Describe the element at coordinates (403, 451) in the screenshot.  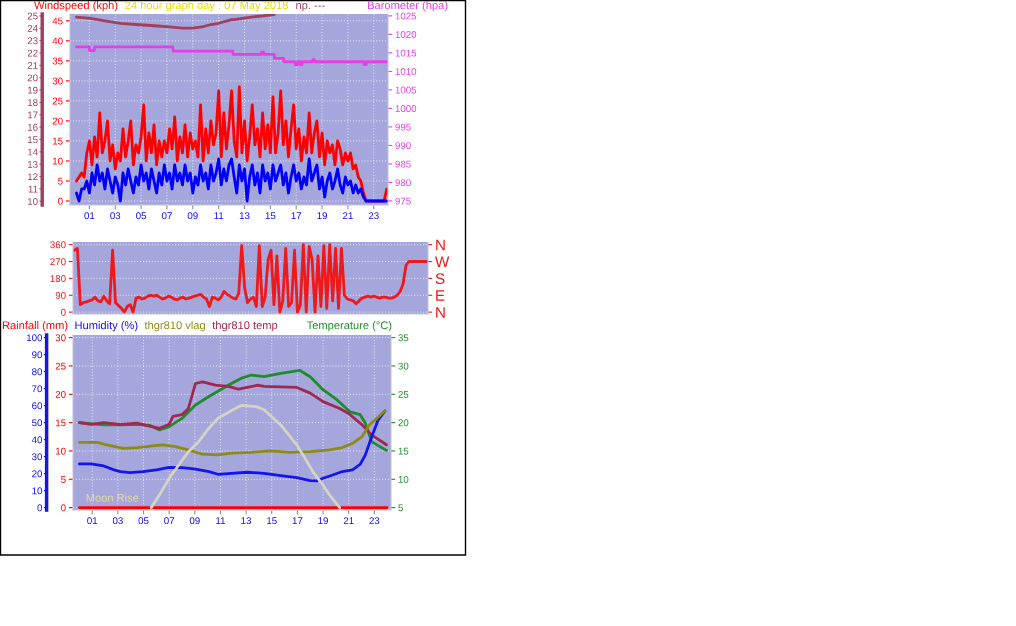
I see `y2-tick-label: 15` at that location.